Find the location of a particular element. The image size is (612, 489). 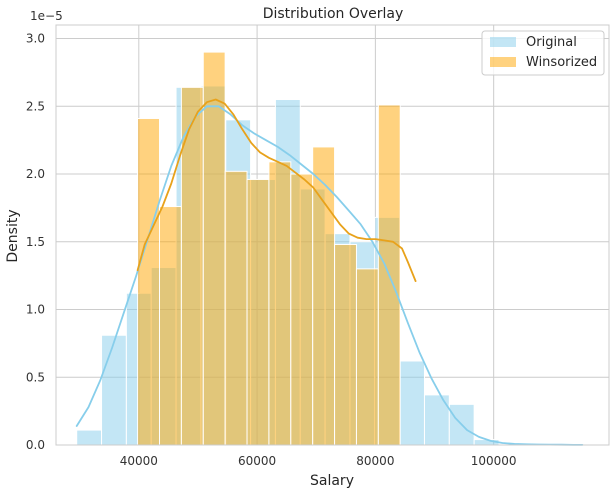

legend-swatch-original is located at coordinates (503, 42).